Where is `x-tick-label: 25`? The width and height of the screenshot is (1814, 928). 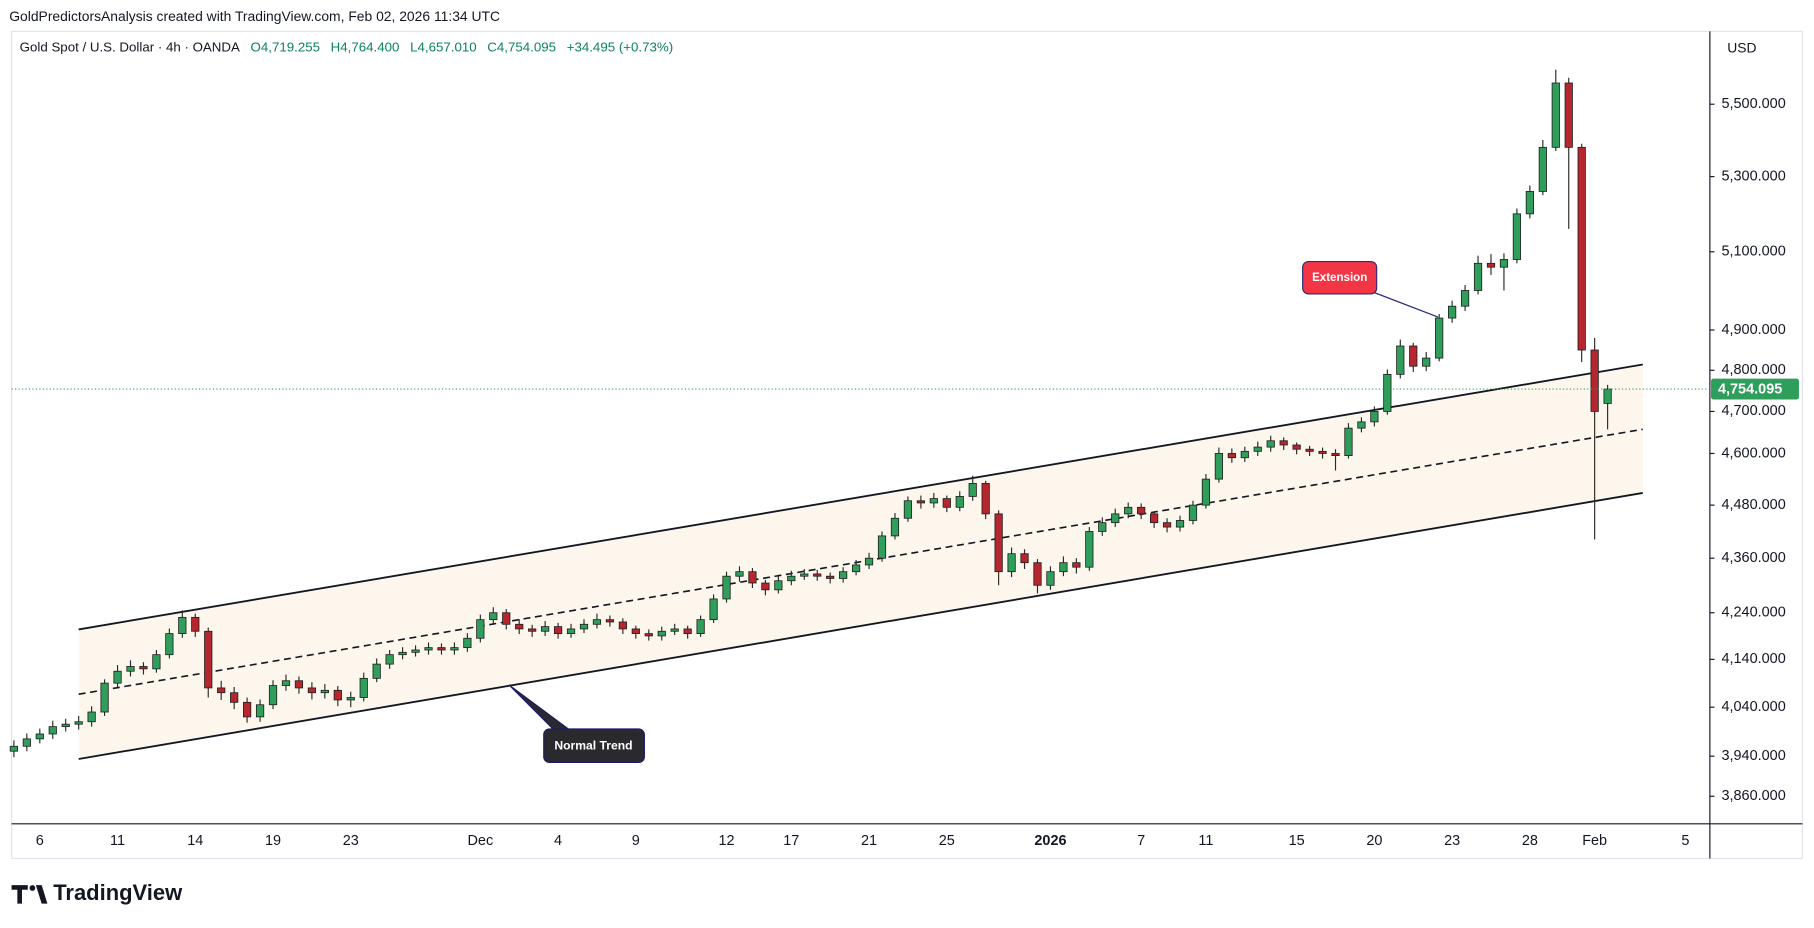 x-tick-label: 25 is located at coordinates (947, 841).